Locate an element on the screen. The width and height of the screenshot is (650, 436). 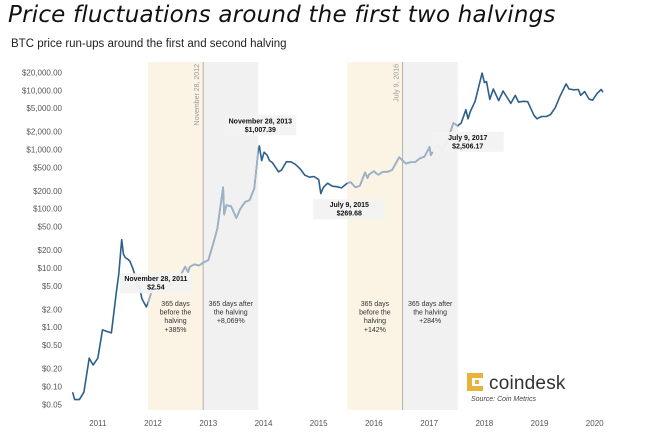
x-tick-label: 2020 is located at coordinates (595, 423).